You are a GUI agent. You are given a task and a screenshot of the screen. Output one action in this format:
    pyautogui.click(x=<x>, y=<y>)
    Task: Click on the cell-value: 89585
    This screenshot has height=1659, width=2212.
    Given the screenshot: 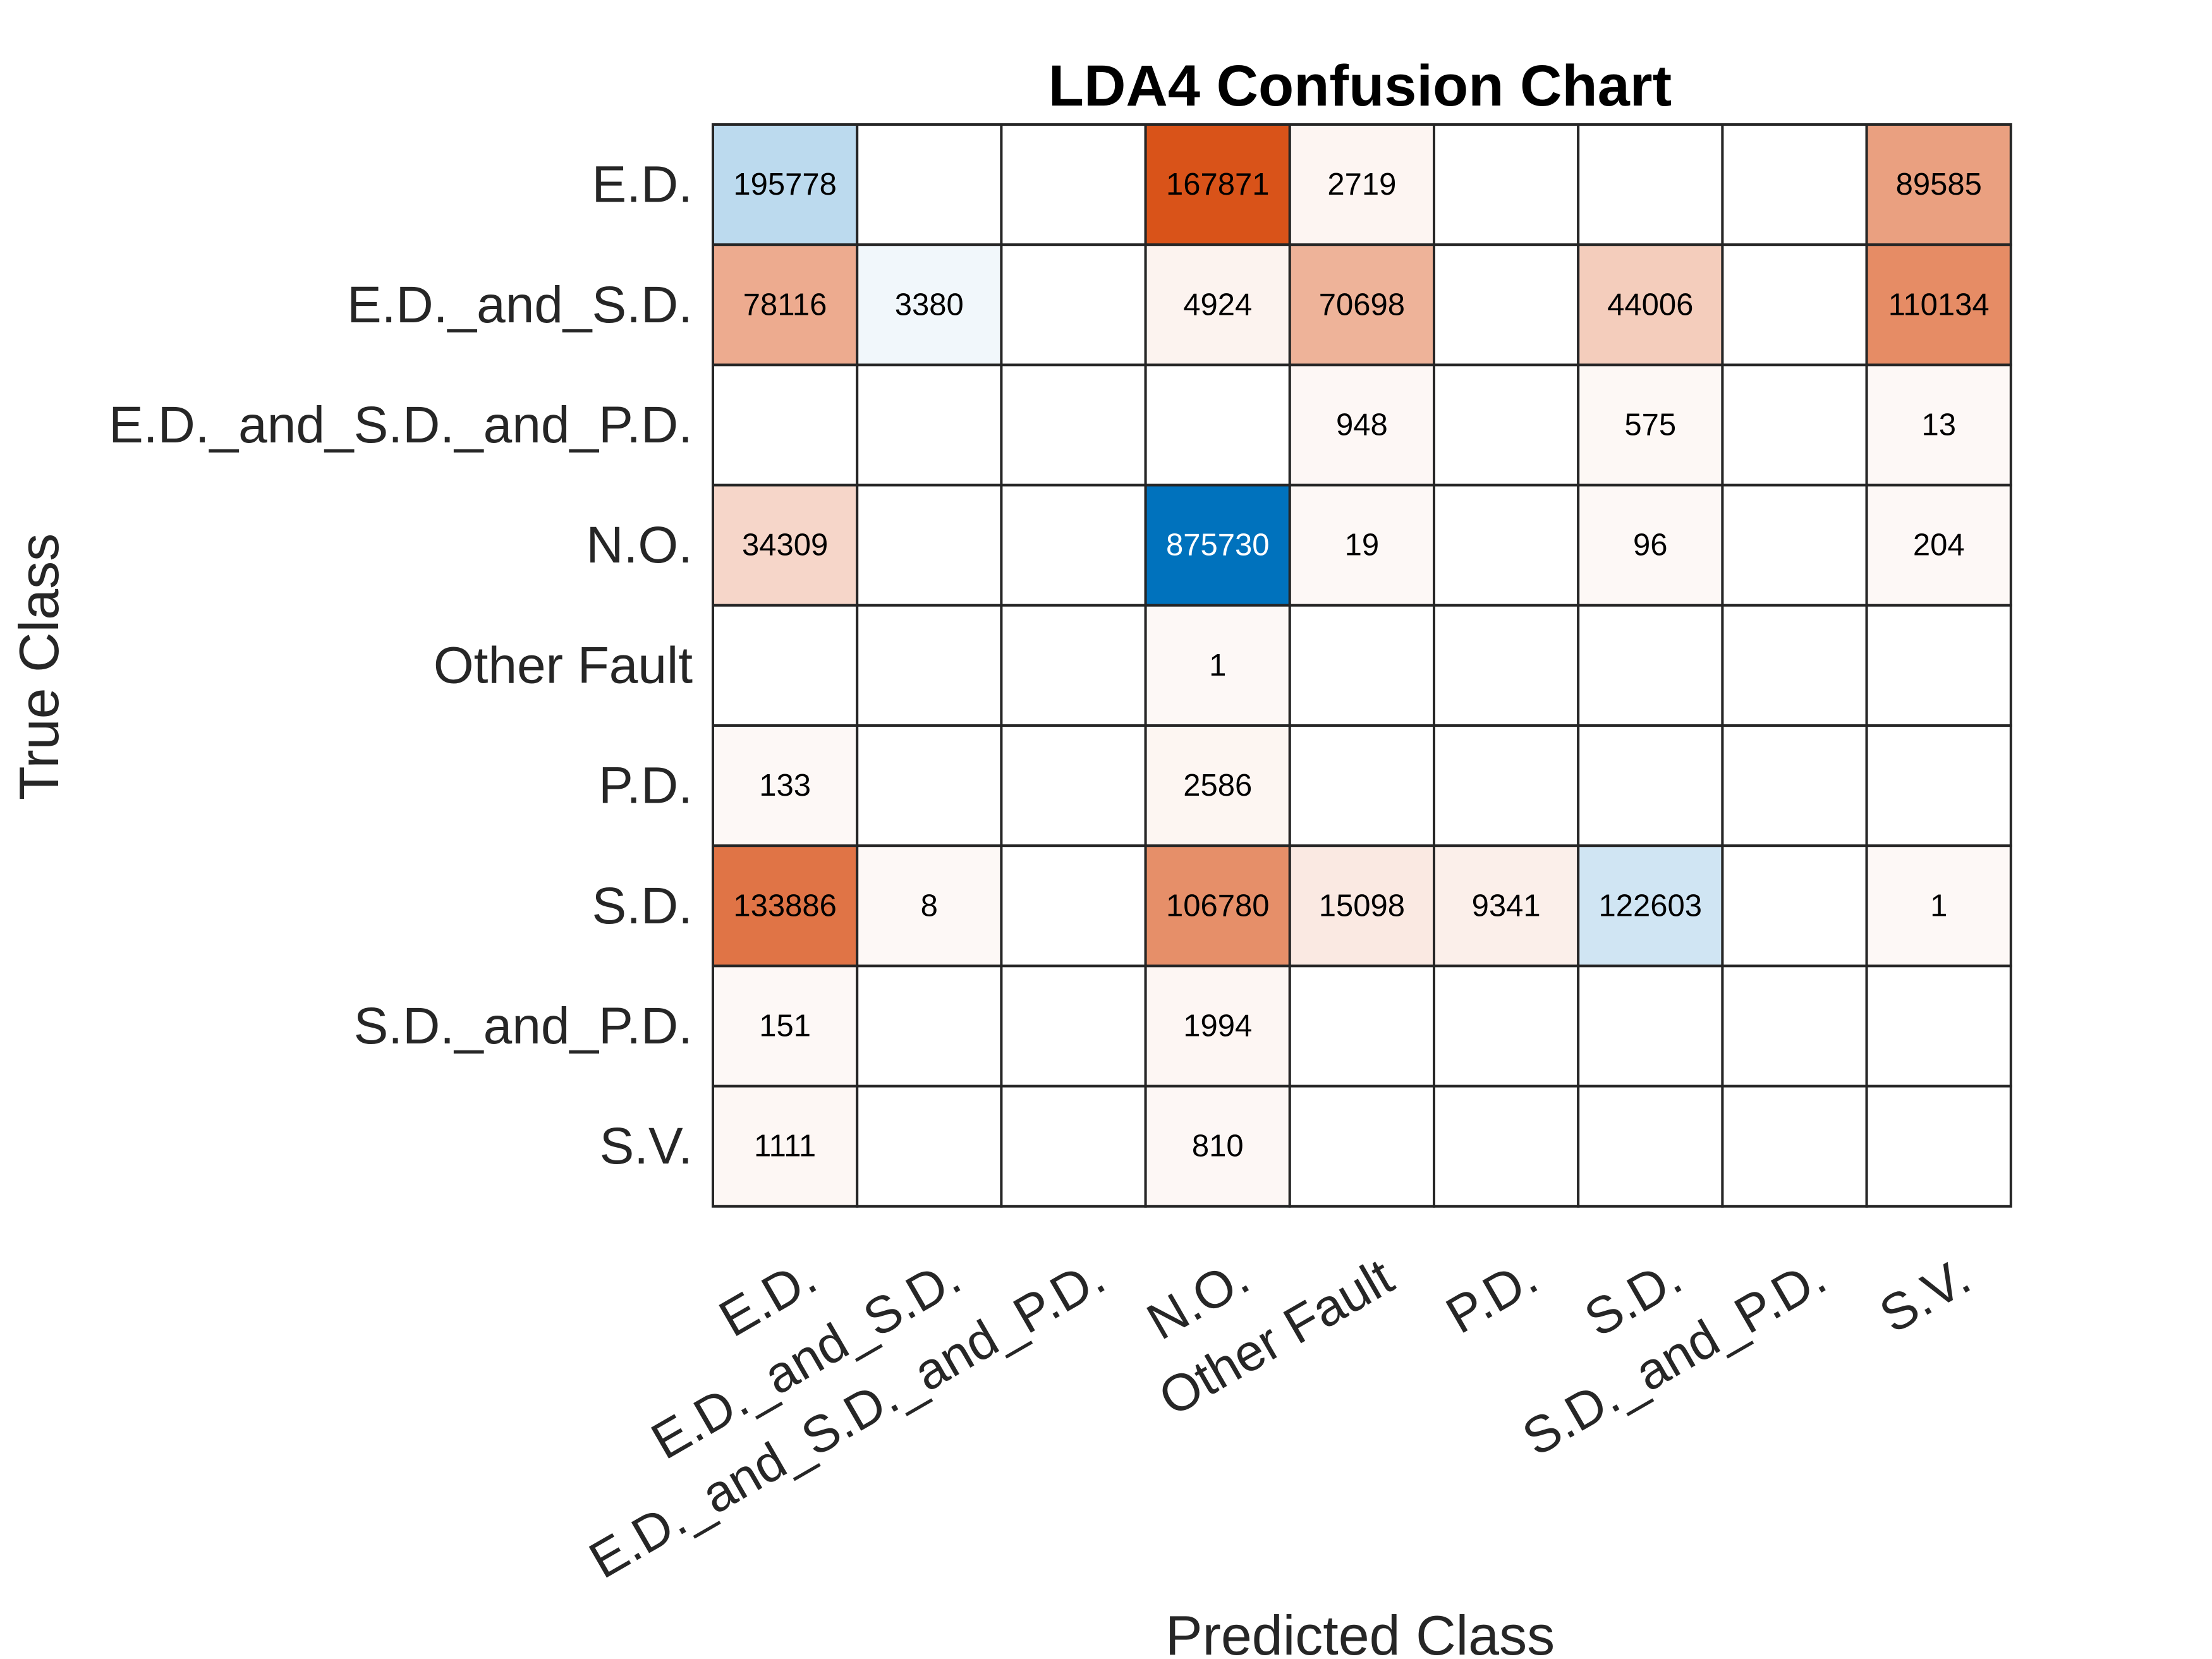 What is the action you would take?
    pyautogui.click(x=1939, y=184)
    